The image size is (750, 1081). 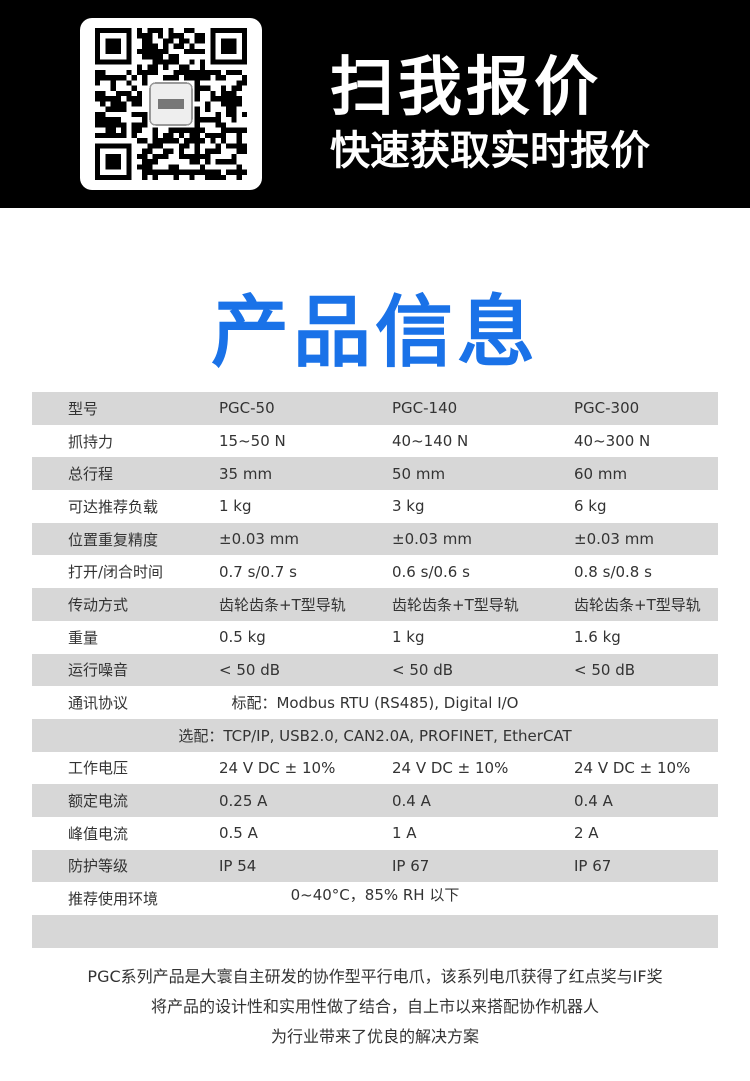 I want to click on cell-value: 0.5 A, so click(x=238, y=833).